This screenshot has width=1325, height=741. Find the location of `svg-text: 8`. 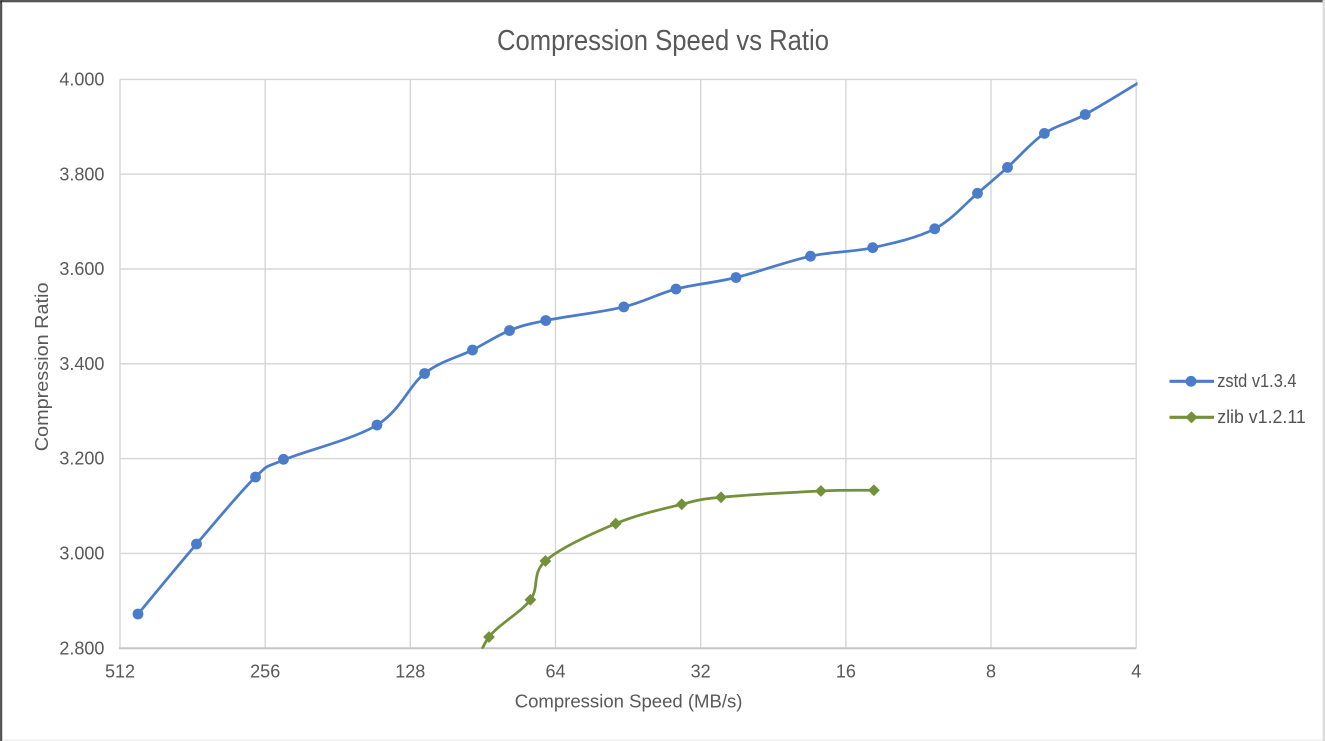

svg-text: 8 is located at coordinates (991, 672).